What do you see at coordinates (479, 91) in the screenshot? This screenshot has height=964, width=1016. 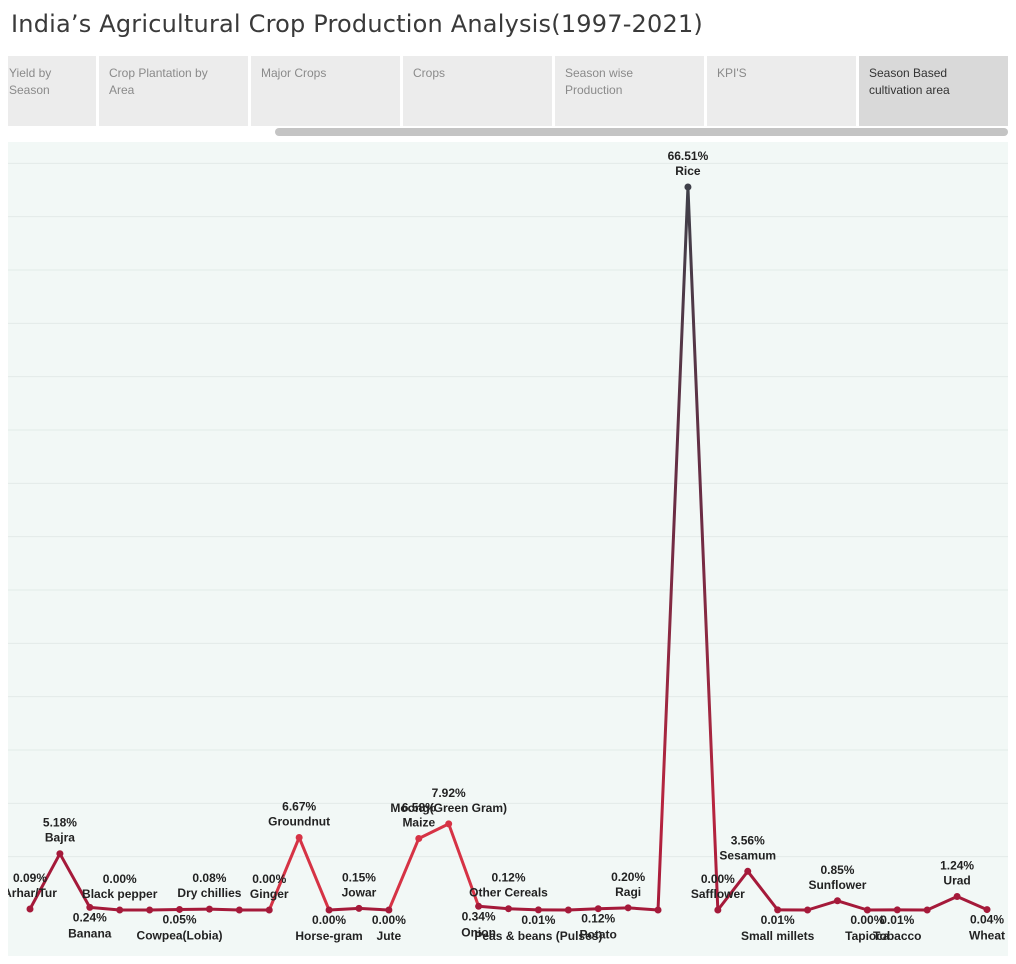 I see `tab-crops: Crops` at bounding box center [479, 91].